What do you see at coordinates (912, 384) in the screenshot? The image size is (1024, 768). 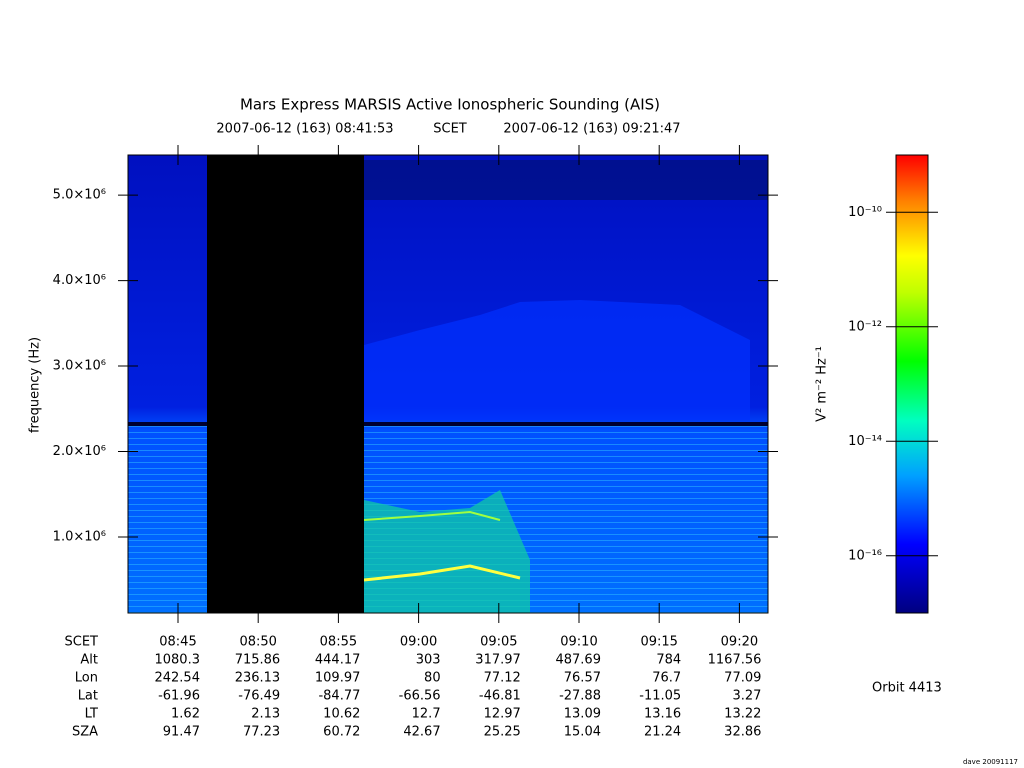 I see `colorbar` at bounding box center [912, 384].